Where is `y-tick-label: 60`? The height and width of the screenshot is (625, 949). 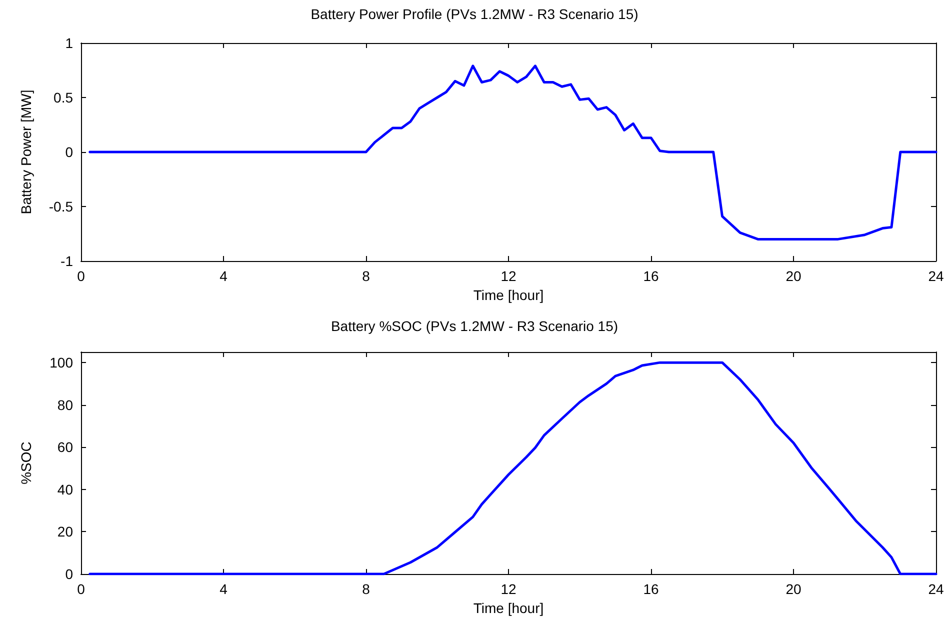 y-tick-label: 60 is located at coordinates (65, 447).